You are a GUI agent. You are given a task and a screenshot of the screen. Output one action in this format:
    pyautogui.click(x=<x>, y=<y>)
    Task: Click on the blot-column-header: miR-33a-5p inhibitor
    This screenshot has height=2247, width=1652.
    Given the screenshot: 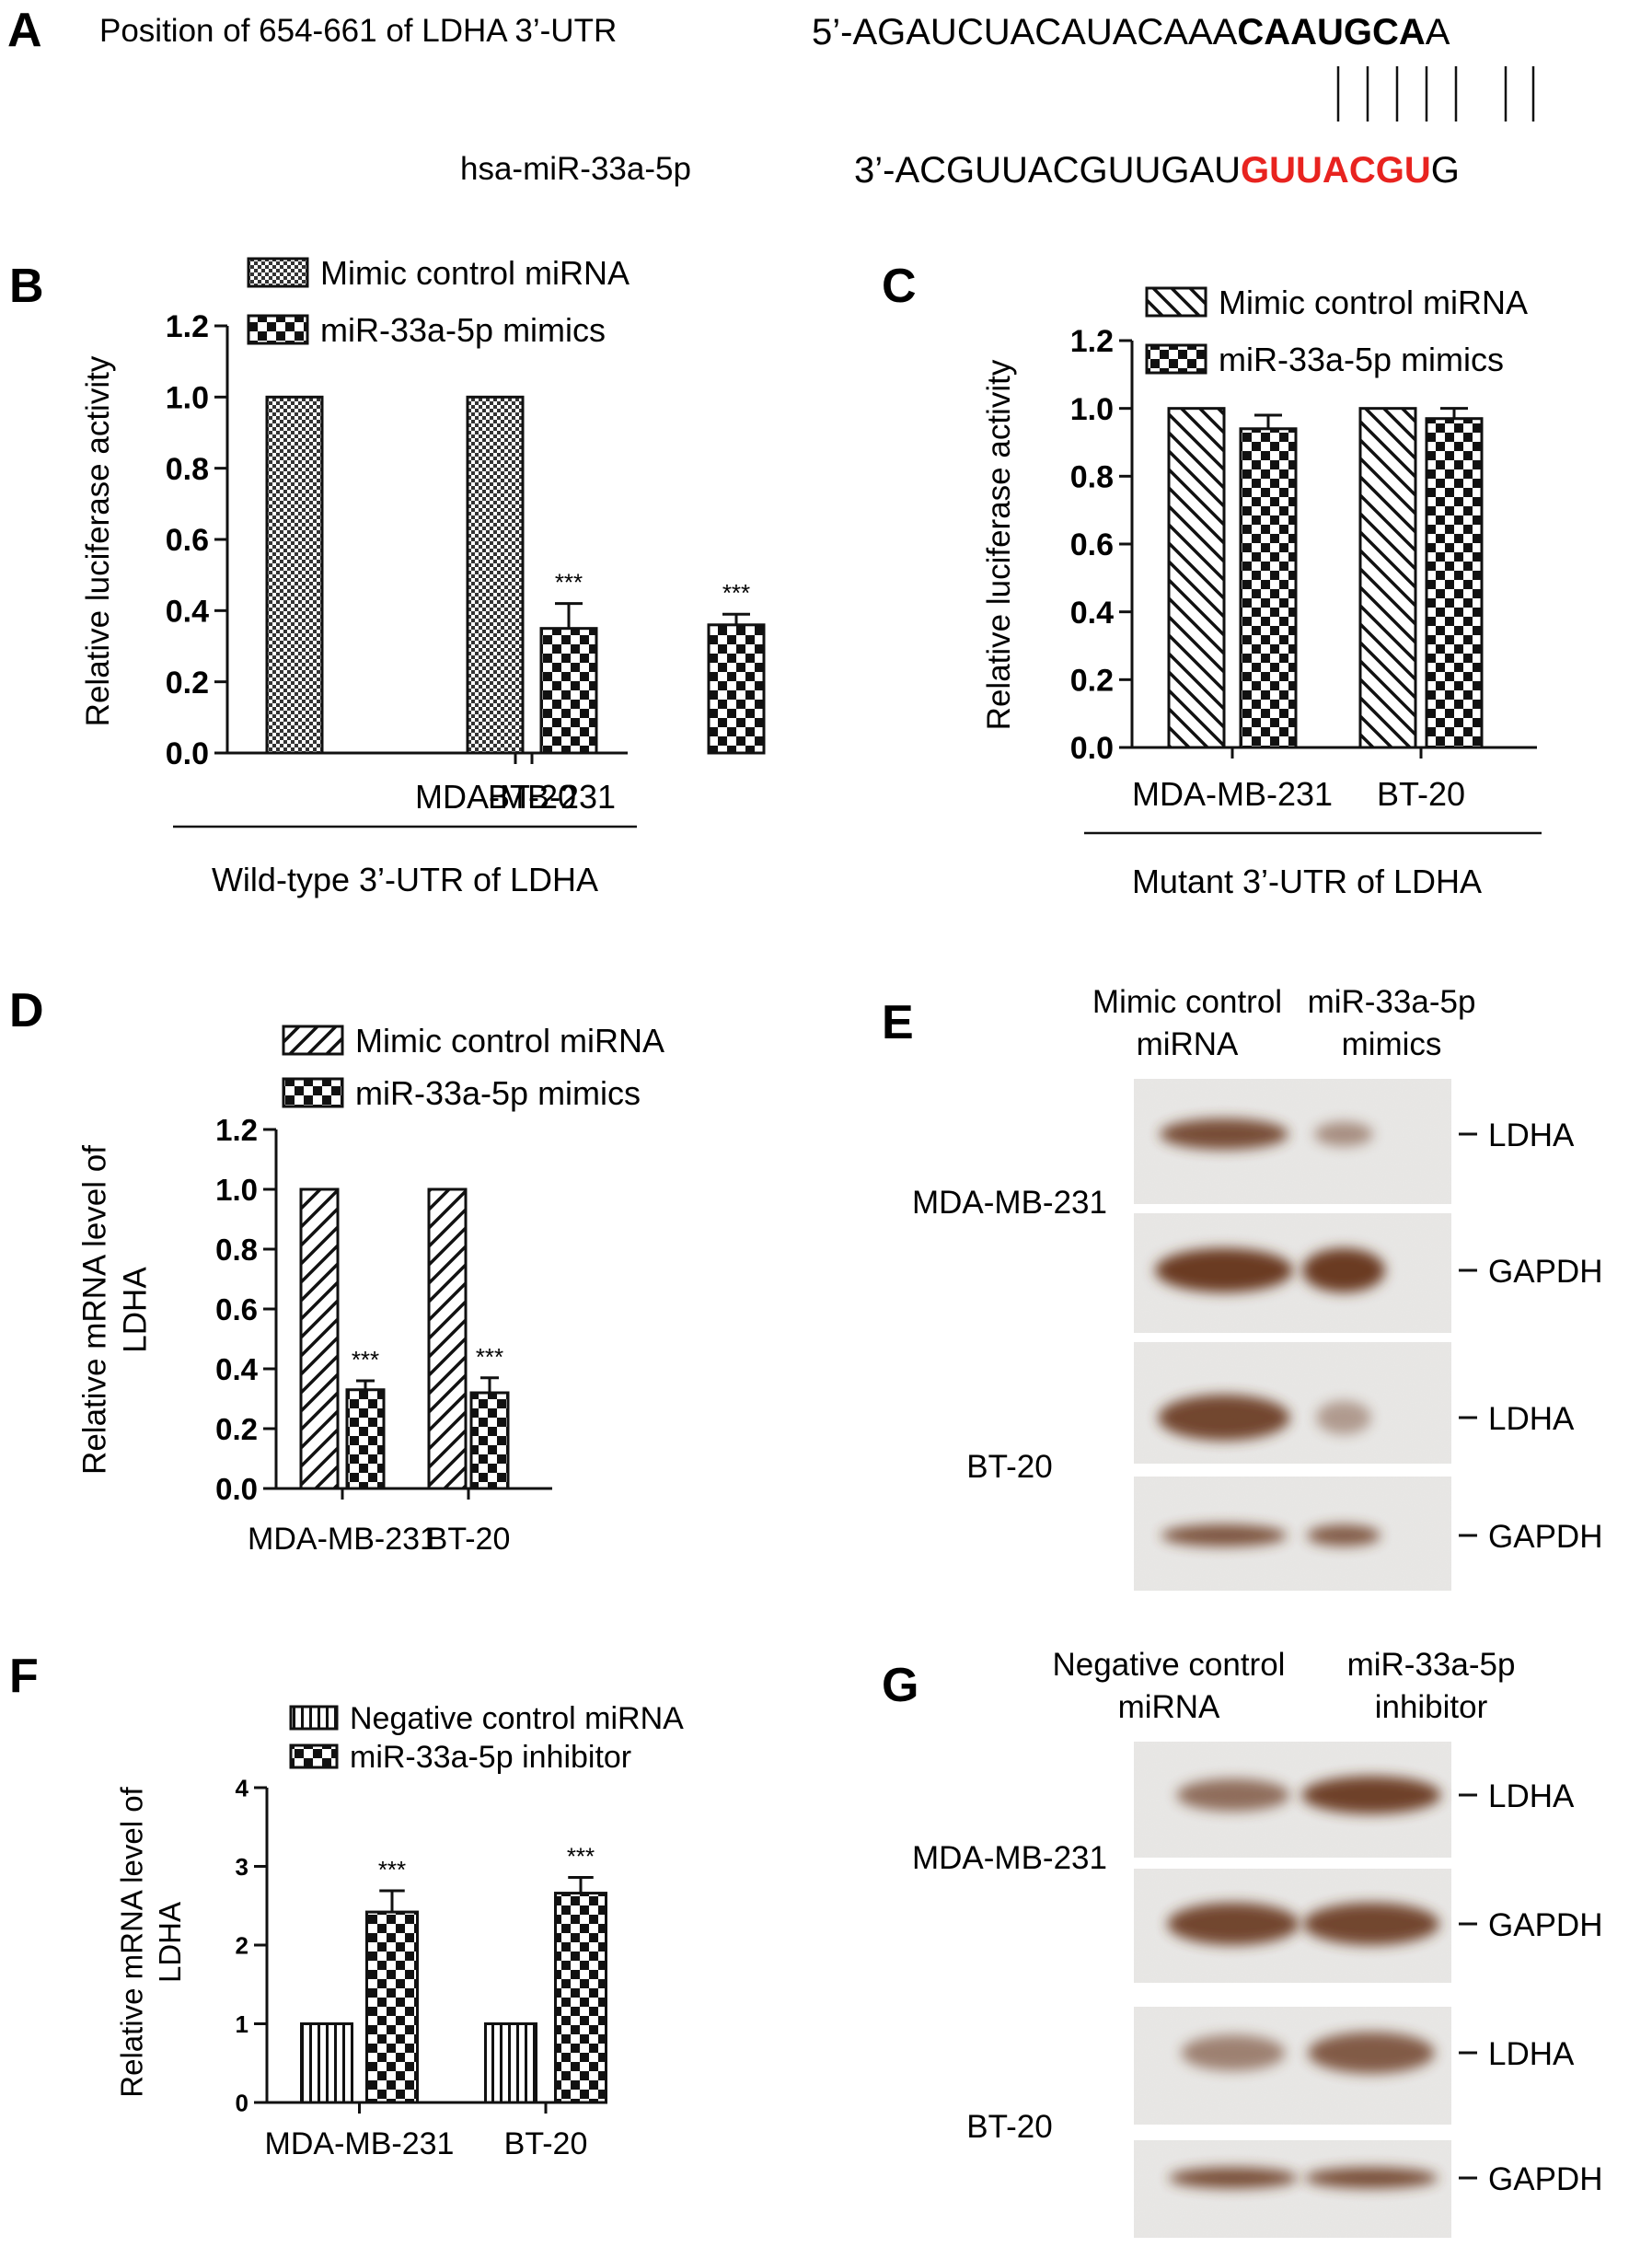 What is the action you would take?
    pyautogui.click(x=1431, y=1686)
    